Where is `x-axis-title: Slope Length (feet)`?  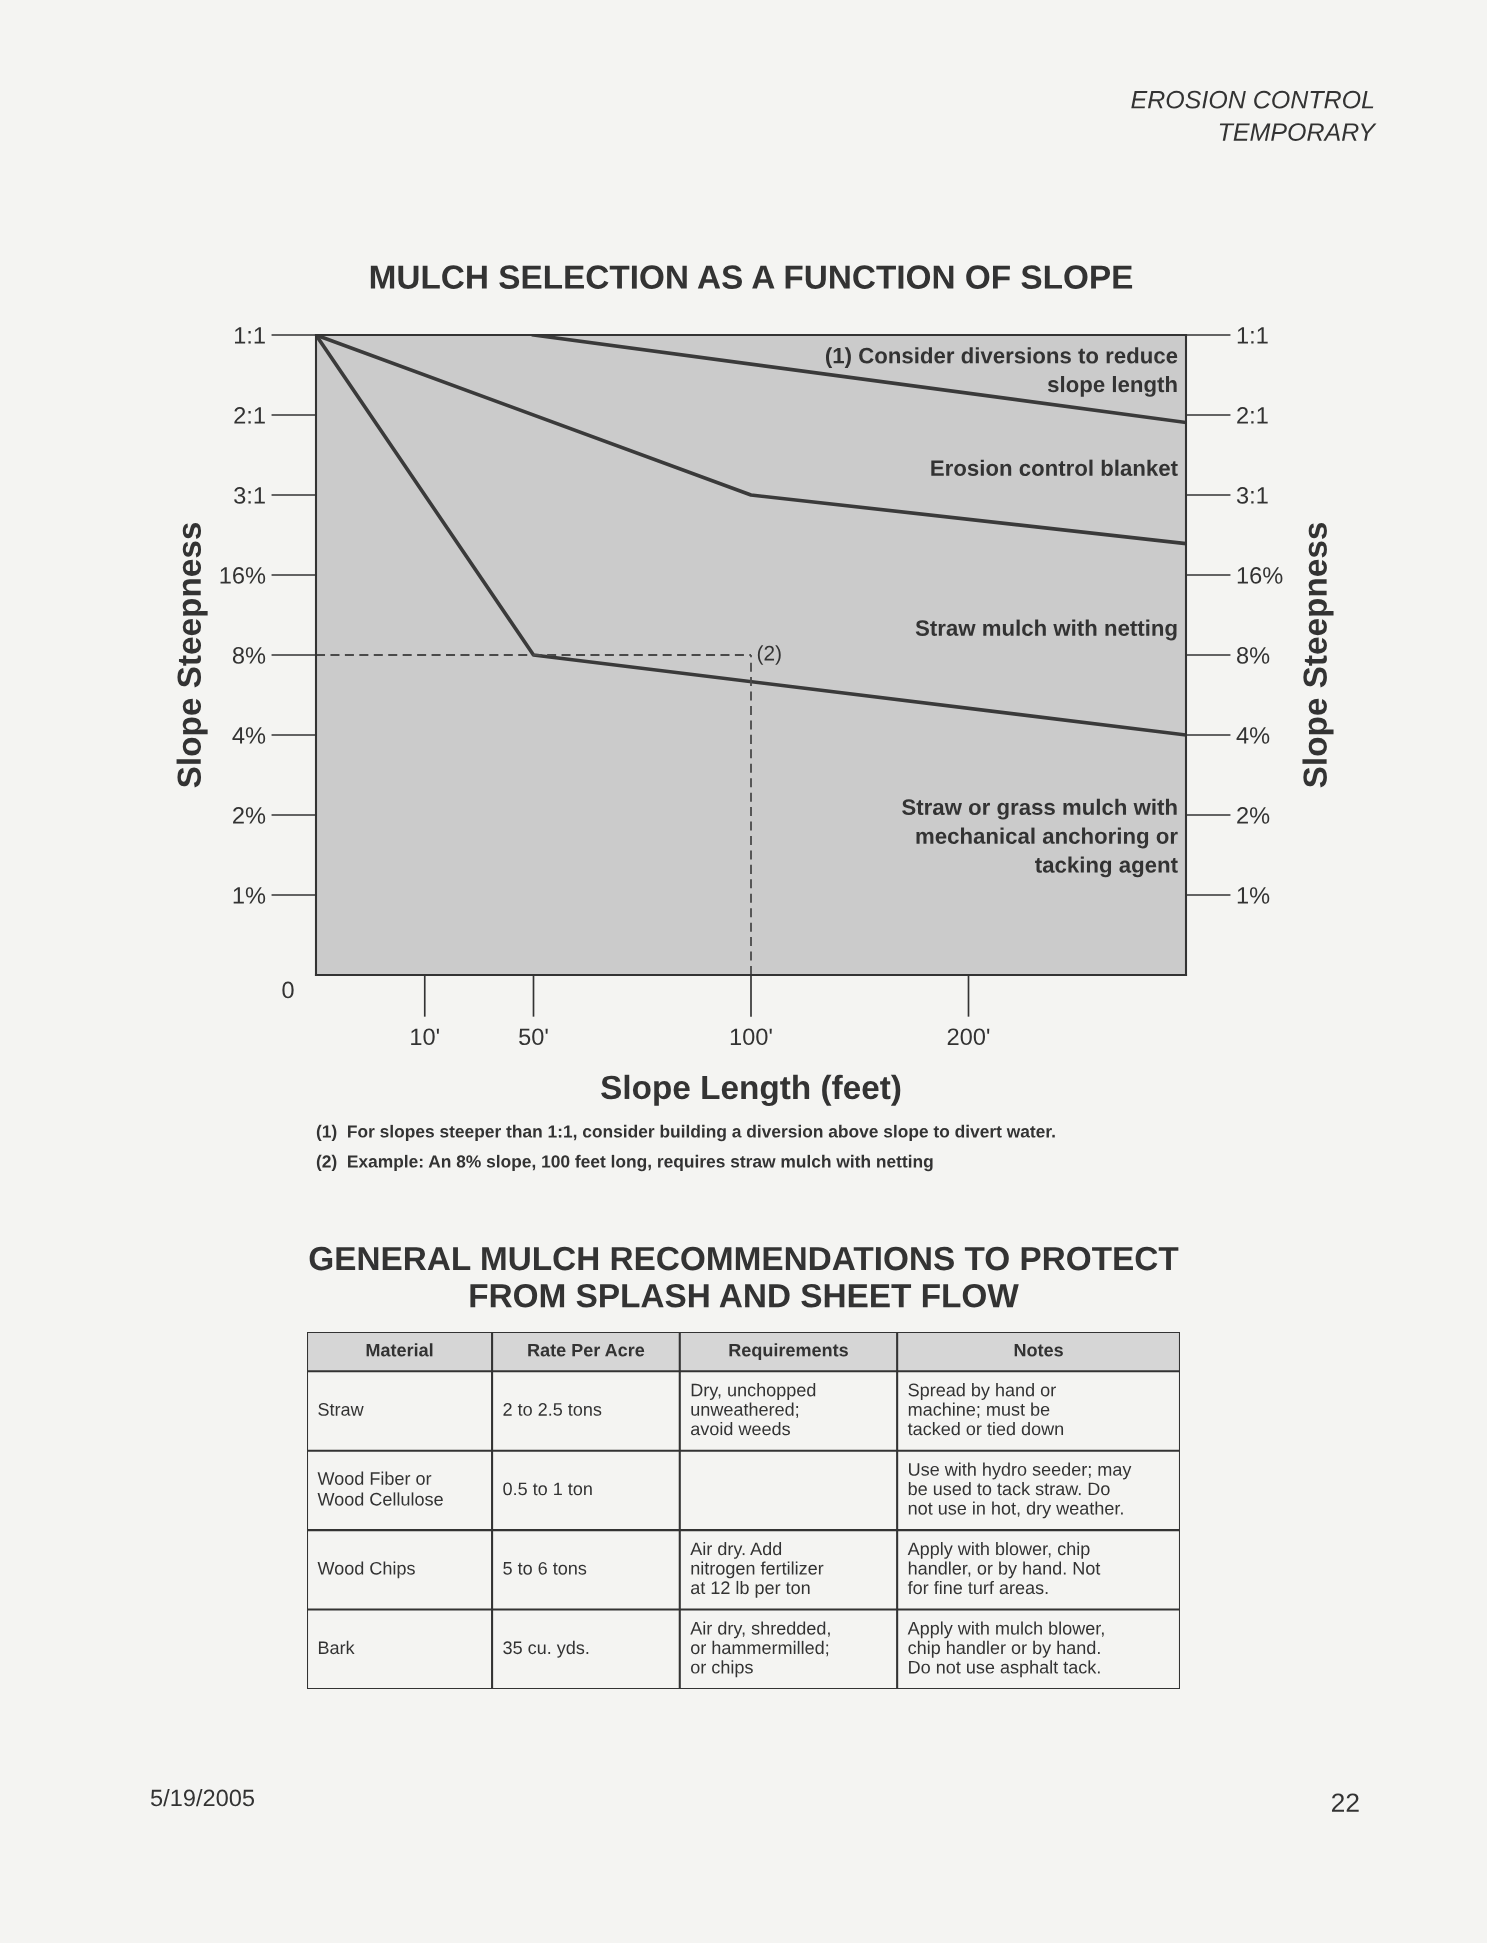 x-axis-title: Slope Length (feet) is located at coordinates (751, 1090).